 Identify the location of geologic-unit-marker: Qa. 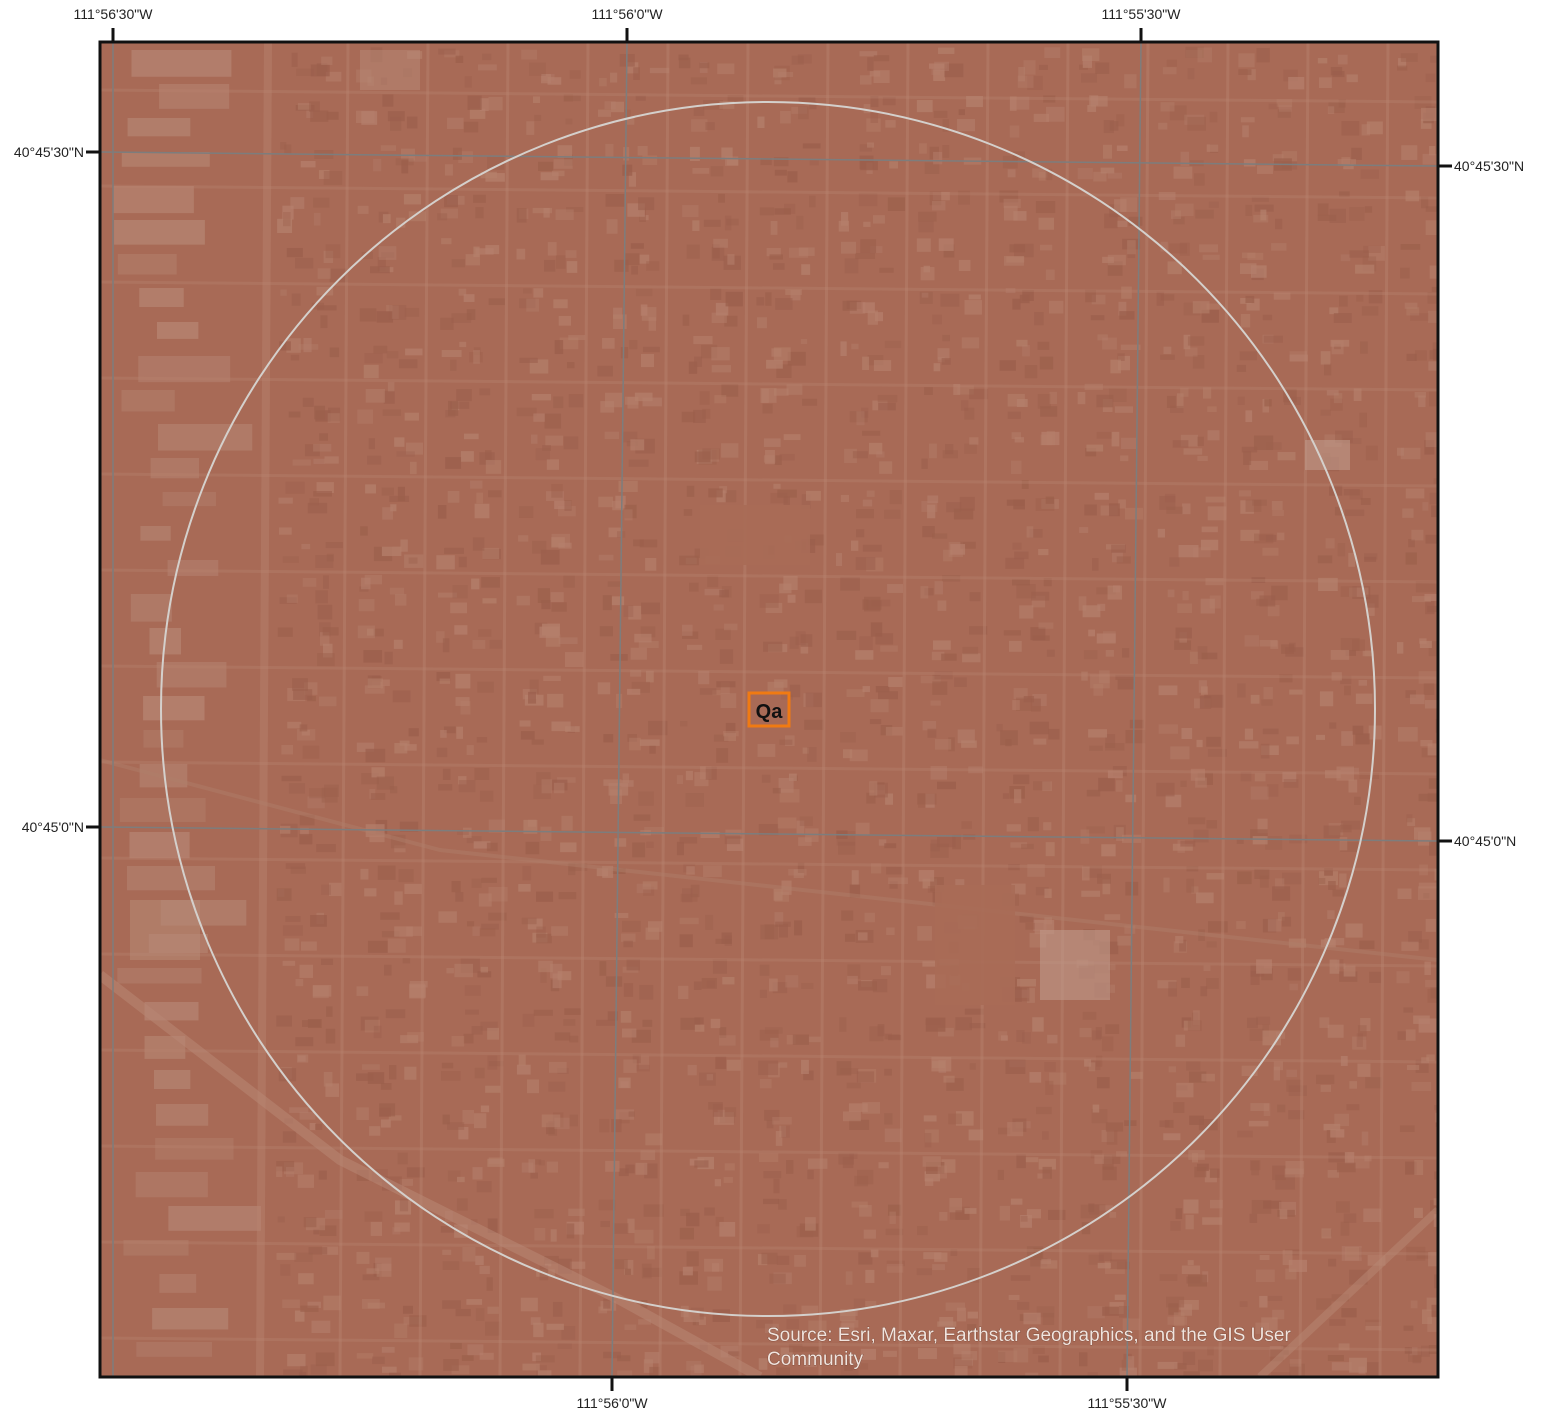
(769, 709).